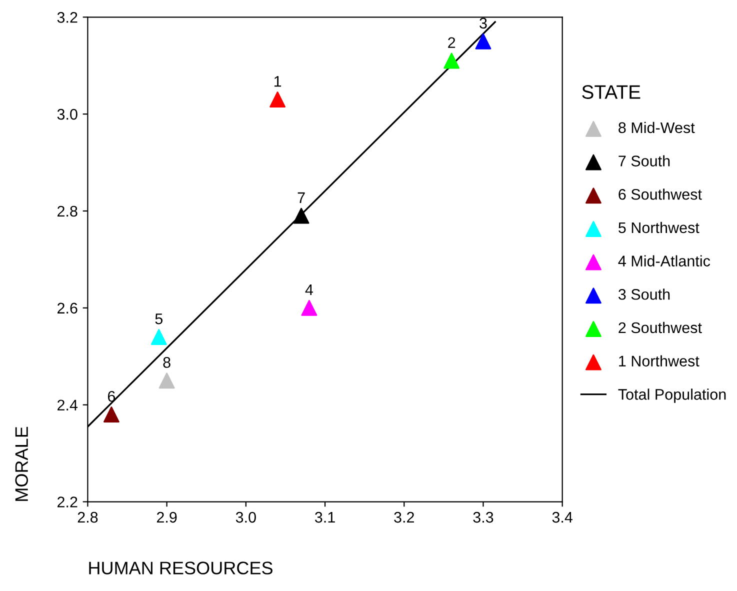 Image resolution: width=737 pixels, height=591 pixels. I want to click on annotation: 5, so click(159, 319).